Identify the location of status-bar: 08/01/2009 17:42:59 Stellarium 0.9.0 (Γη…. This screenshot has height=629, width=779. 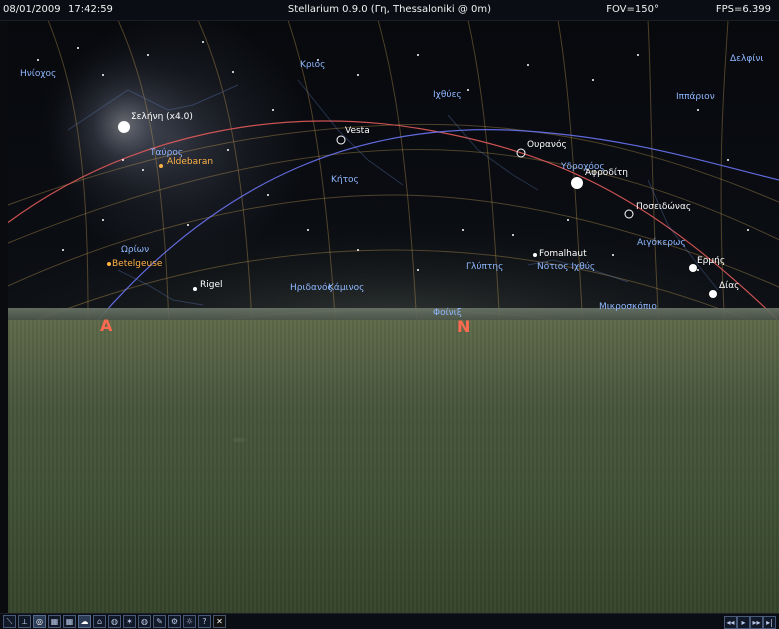
(389, 10).